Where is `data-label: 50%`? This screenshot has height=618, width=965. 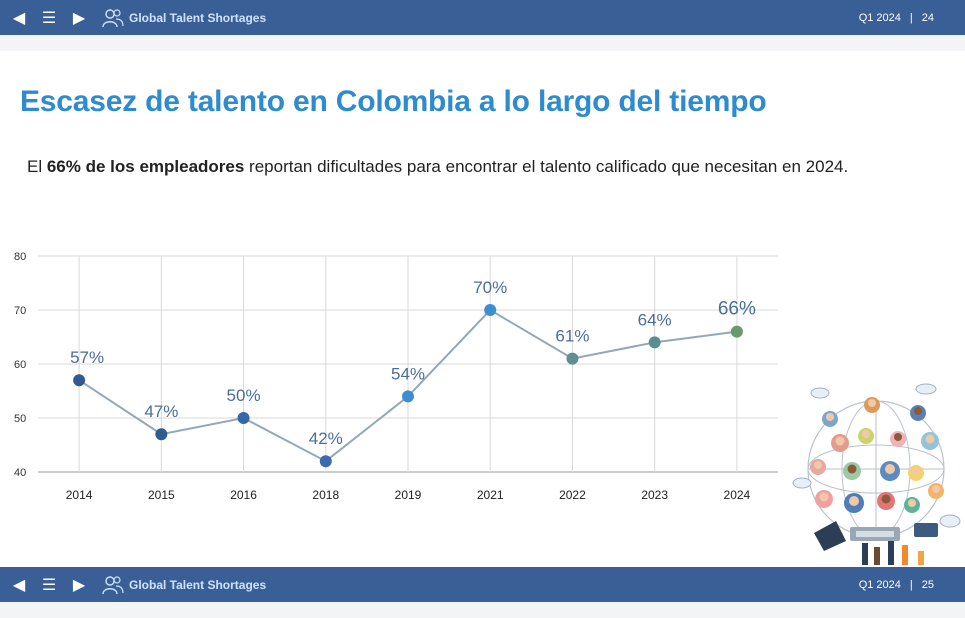 data-label: 50% is located at coordinates (244, 395).